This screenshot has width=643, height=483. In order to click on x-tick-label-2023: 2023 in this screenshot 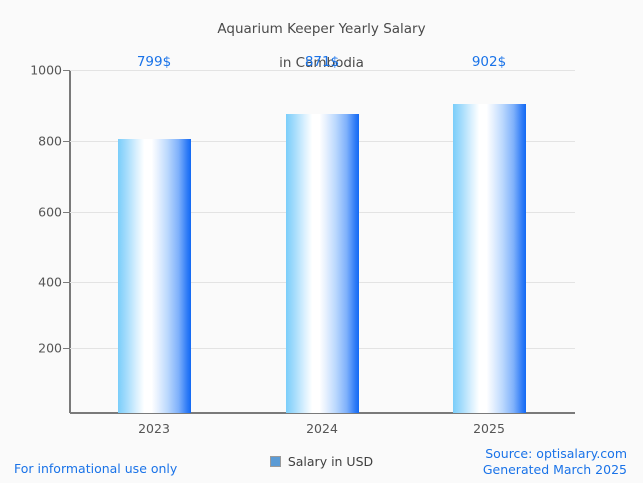, I will do `click(154, 428)`.